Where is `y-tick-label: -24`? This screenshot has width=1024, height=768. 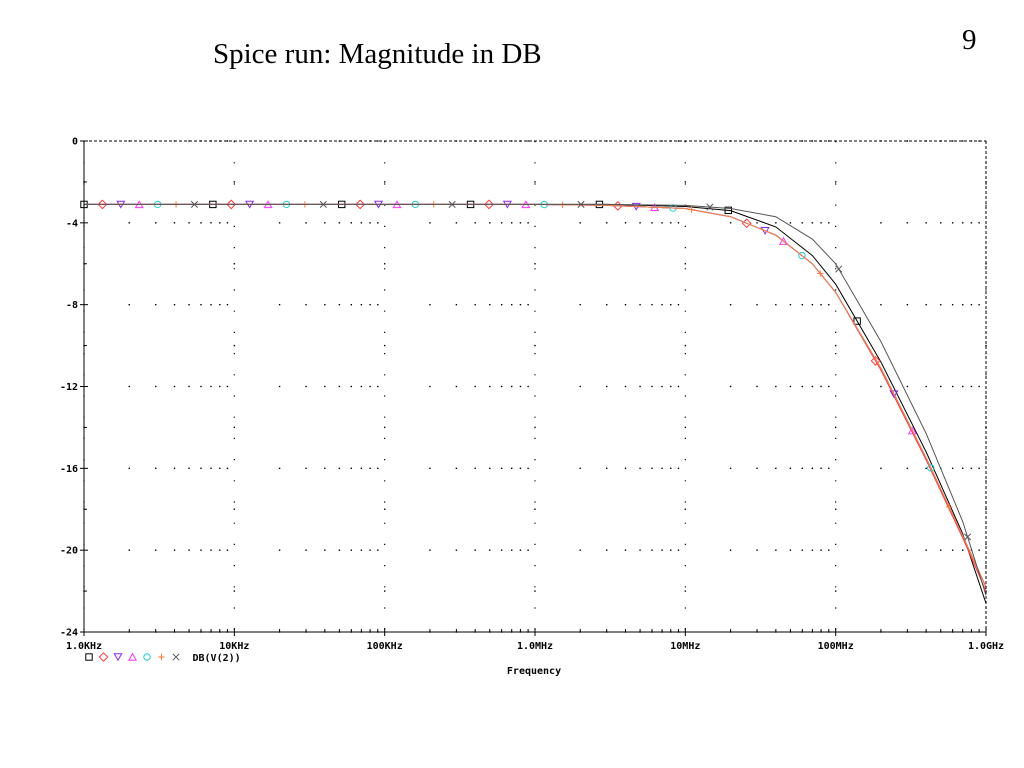
y-tick-label: -24 is located at coordinates (69, 633).